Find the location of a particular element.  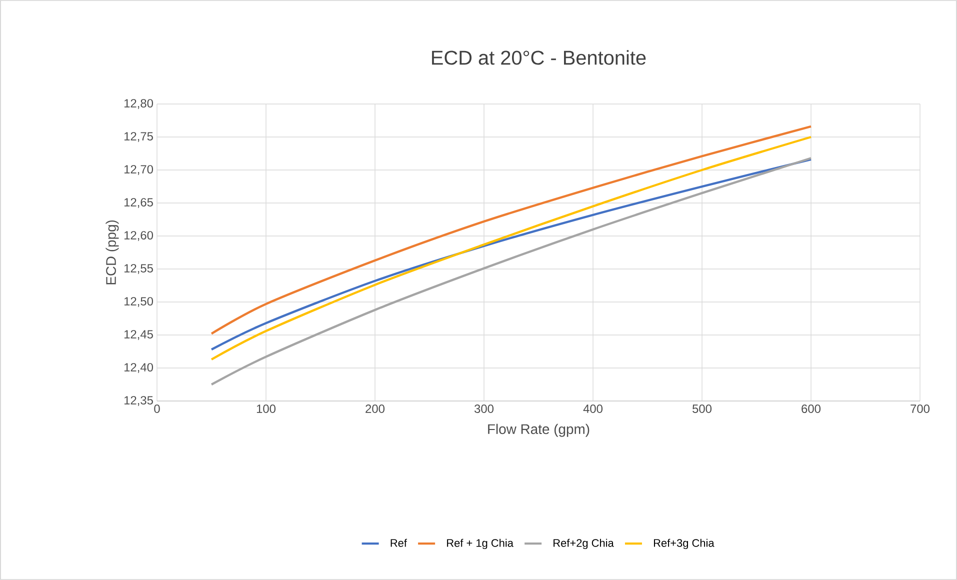

y-tick-label: 12,40 is located at coordinates (139, 368).